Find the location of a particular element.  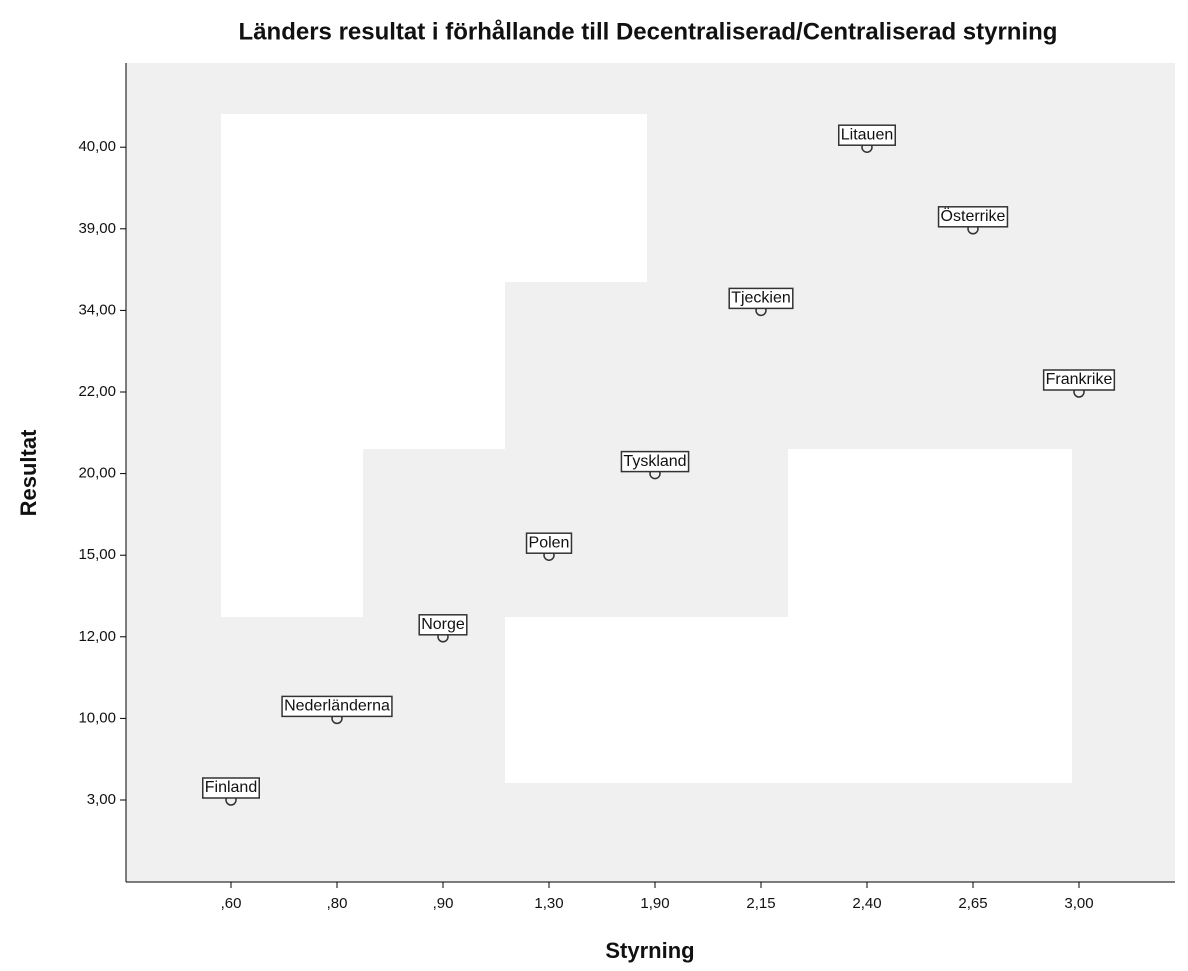

point-label: Nederländerna is located at coordinates (337, 706).